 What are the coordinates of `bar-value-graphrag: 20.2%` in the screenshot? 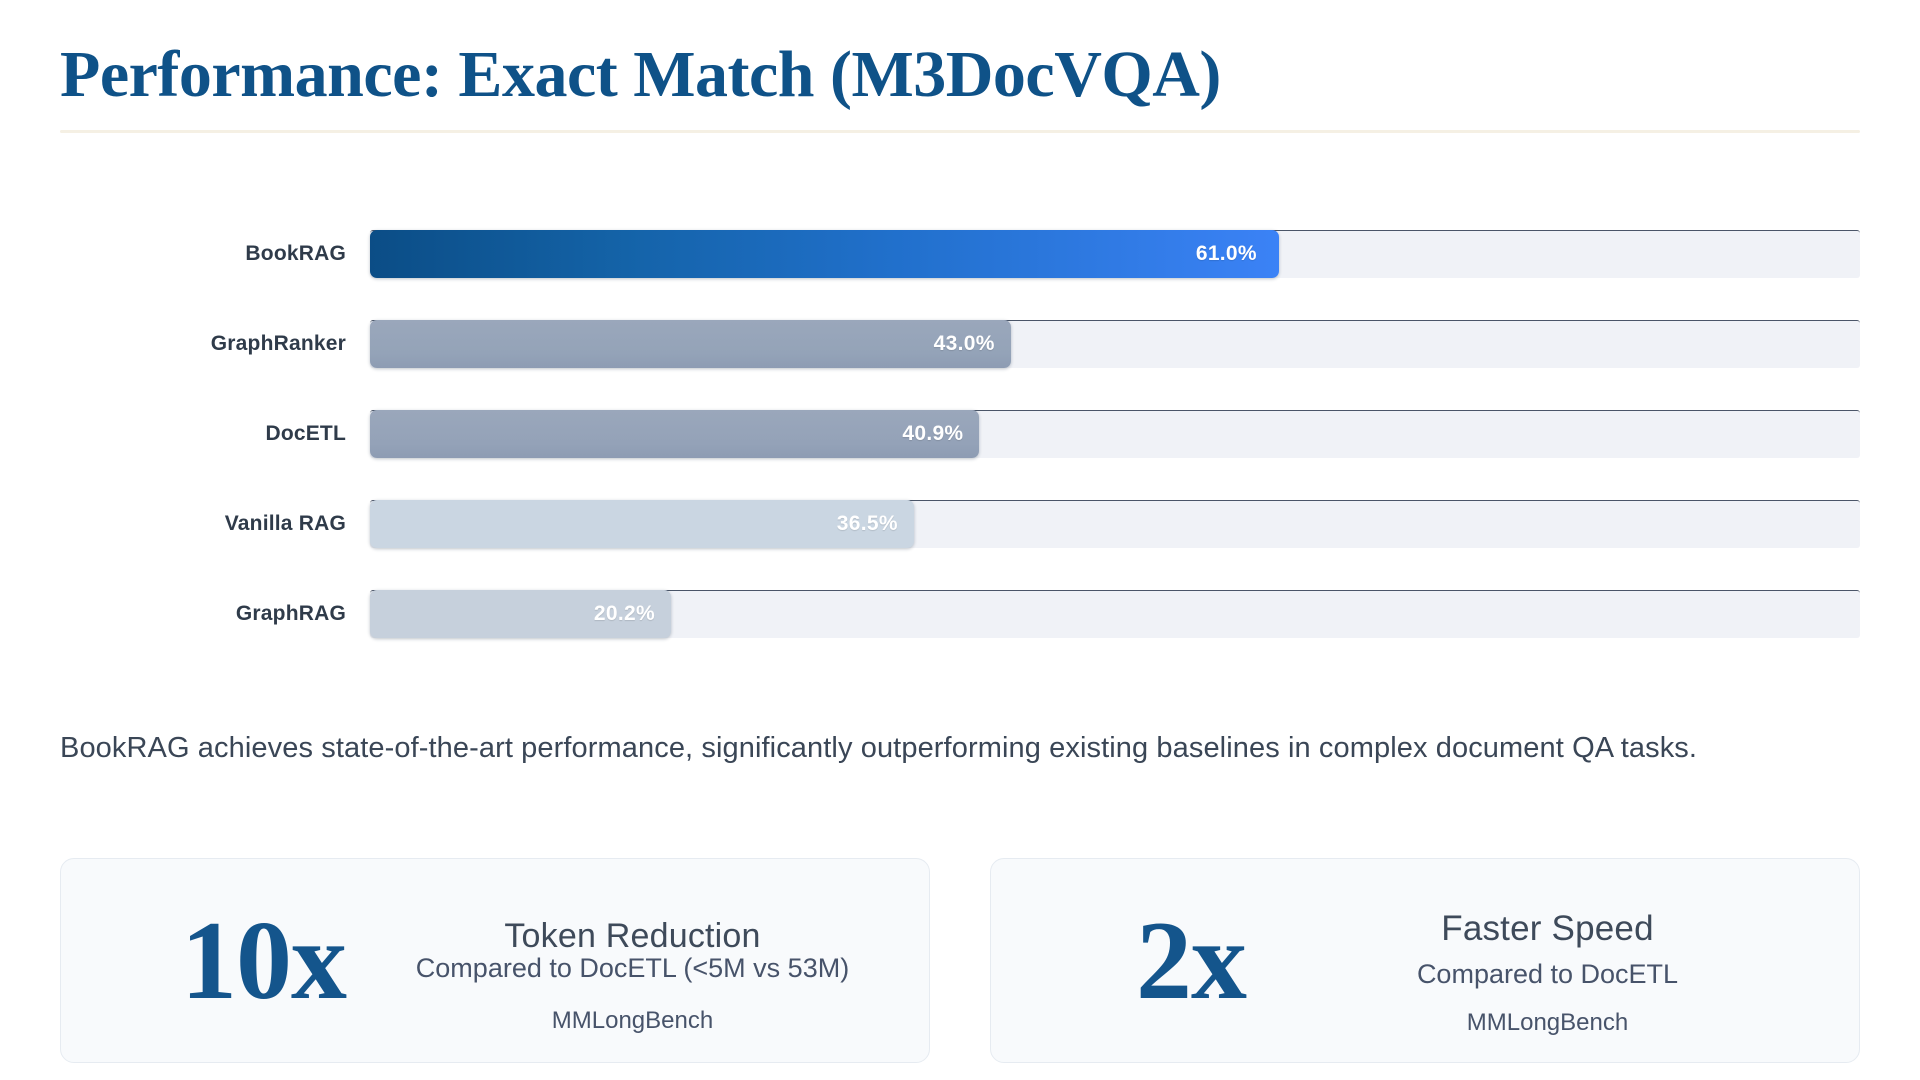 It's located at (624, 613).